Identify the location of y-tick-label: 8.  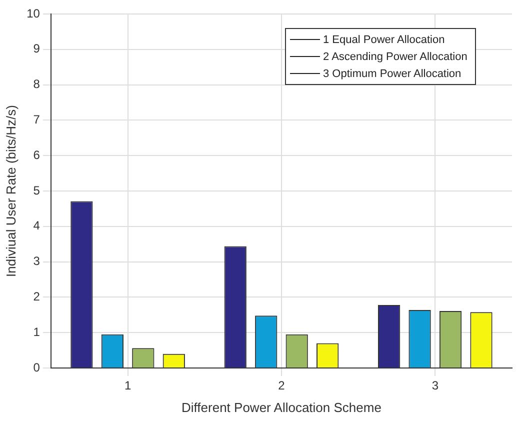
(36, 84).